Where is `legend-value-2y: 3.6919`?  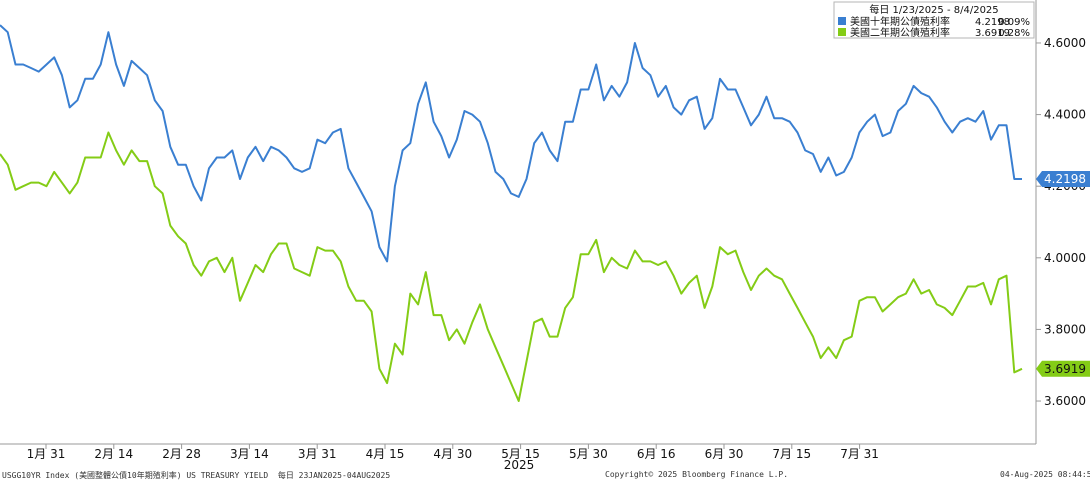
legend-value-2y: 3.6919 is located at coordinates (992, 33).